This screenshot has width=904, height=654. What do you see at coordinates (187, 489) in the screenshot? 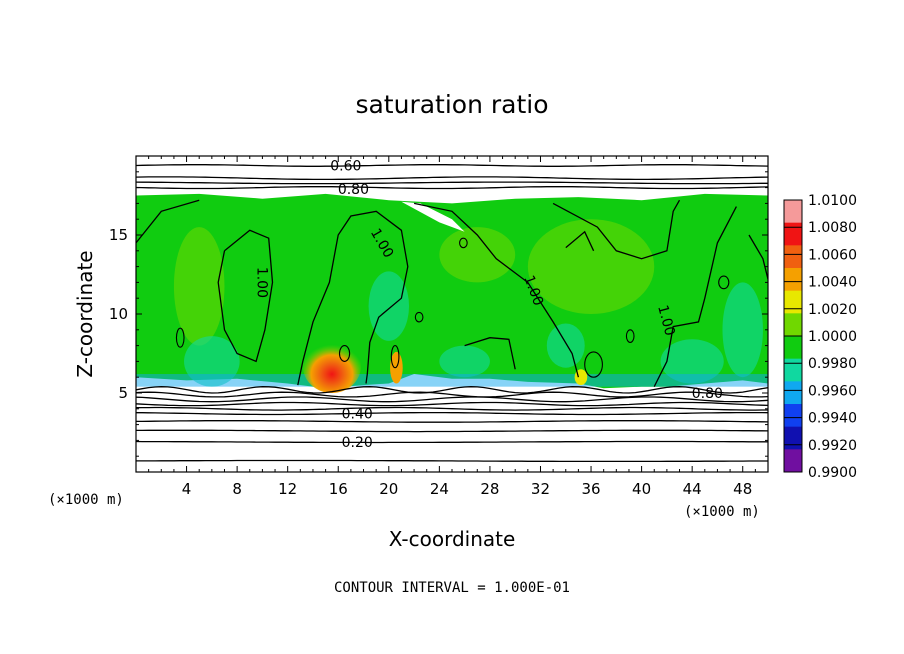
I see `x-tick-label: 4` at bounding box center [187, 489].